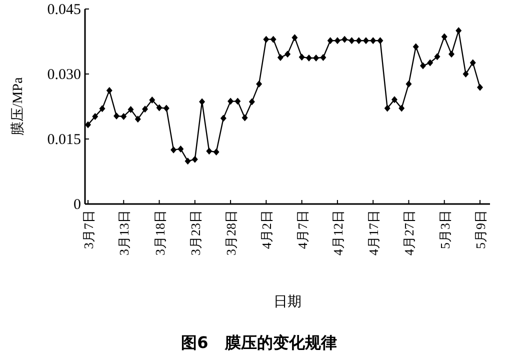  I want to click on y-tick-label: 0.015, so click(64, 140).